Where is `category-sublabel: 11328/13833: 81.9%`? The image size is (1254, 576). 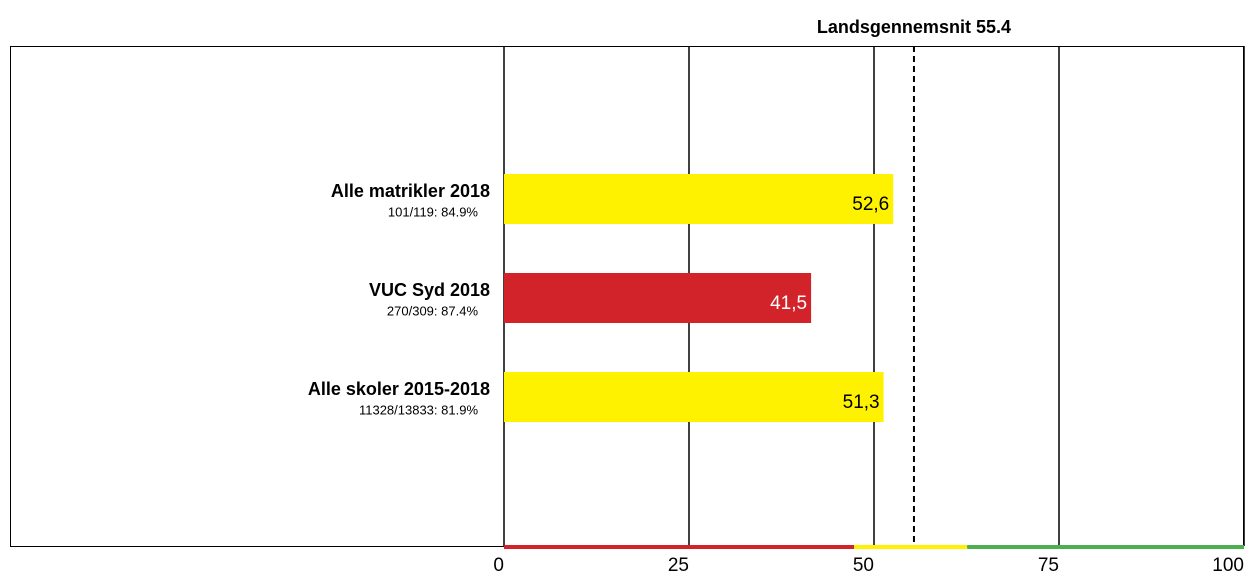
category-sublabel: 11328/13833: 81.9% is located at coordinates (418, 409).